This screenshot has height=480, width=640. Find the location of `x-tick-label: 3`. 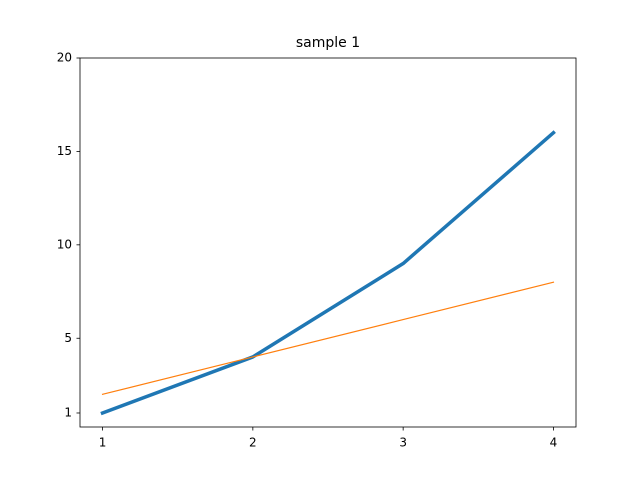

x-tick-label: 3 is located at coordinates (403, 443).